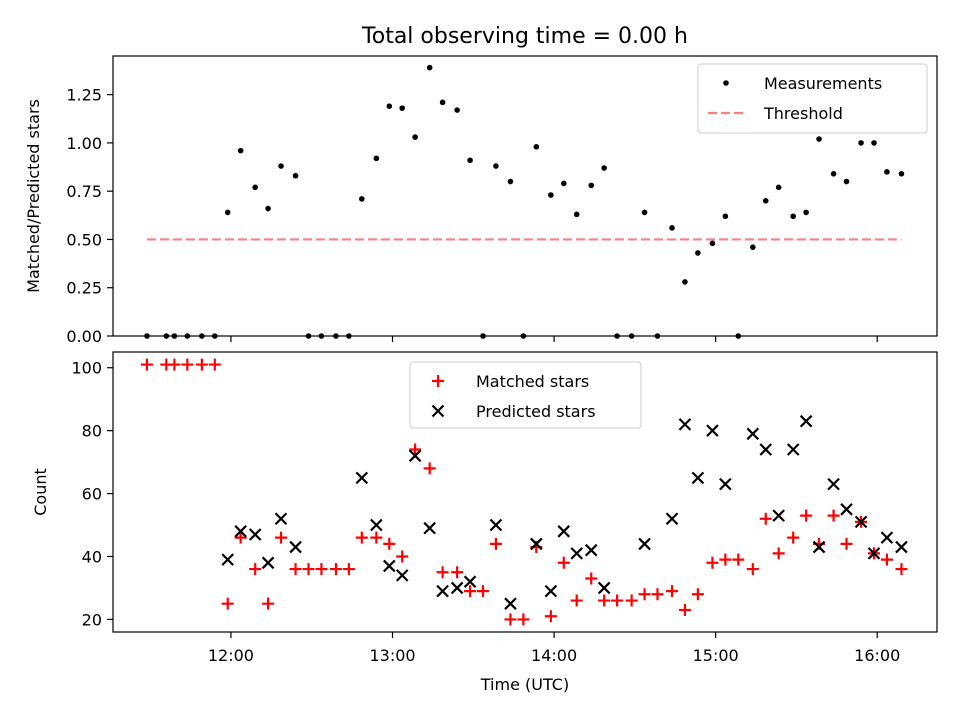 The image size is (960, 720). Describe the element at coordinates (33, 196) in the screenshot. I see `y-axis-label: Matched/Predicted stars` at that location.